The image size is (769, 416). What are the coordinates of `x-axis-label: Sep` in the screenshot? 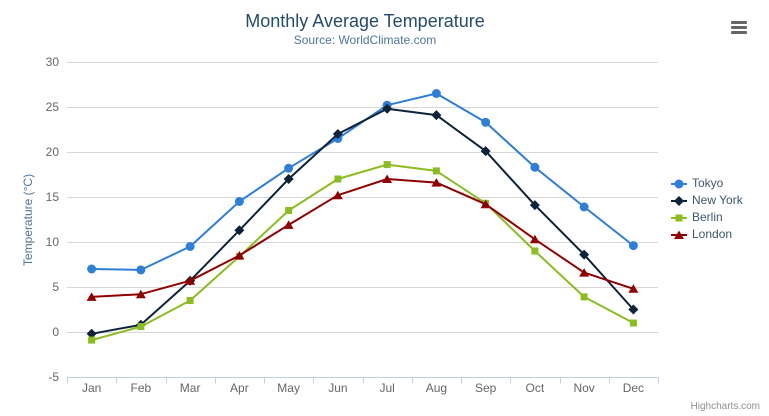 It's located at (486, 388).